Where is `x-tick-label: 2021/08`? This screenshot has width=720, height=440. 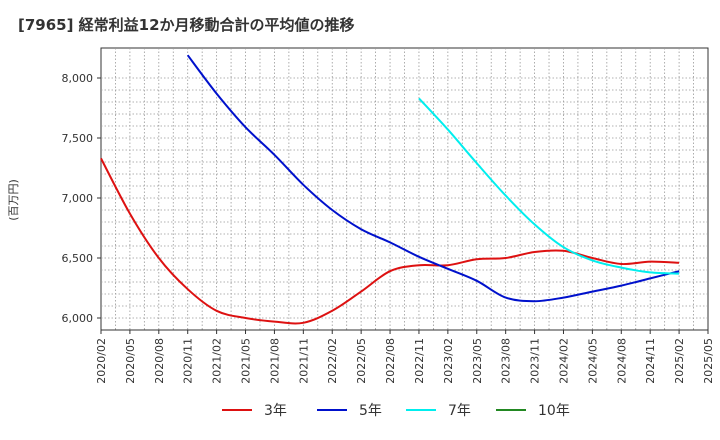
x-tick-label: 2021/08 is located at coordinates (274, 361).